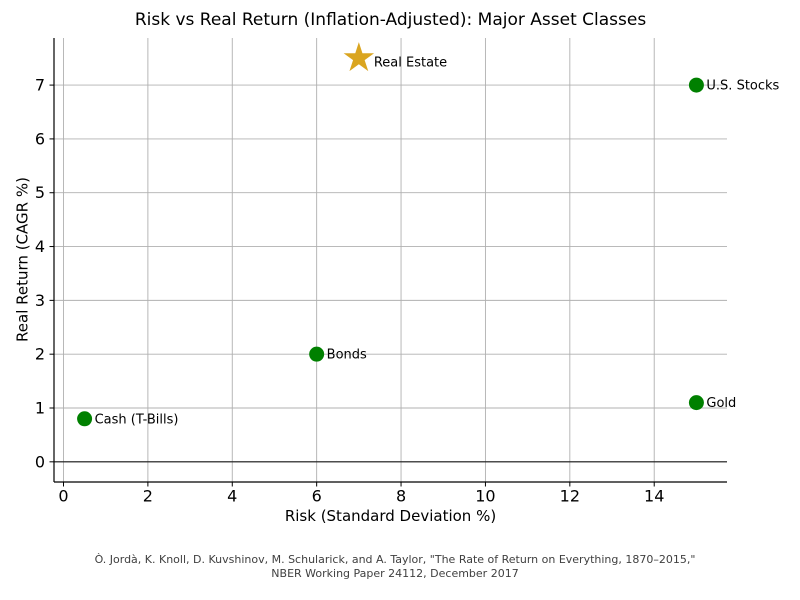  I want to click on y-tick-label: 1, so click(40, 408).